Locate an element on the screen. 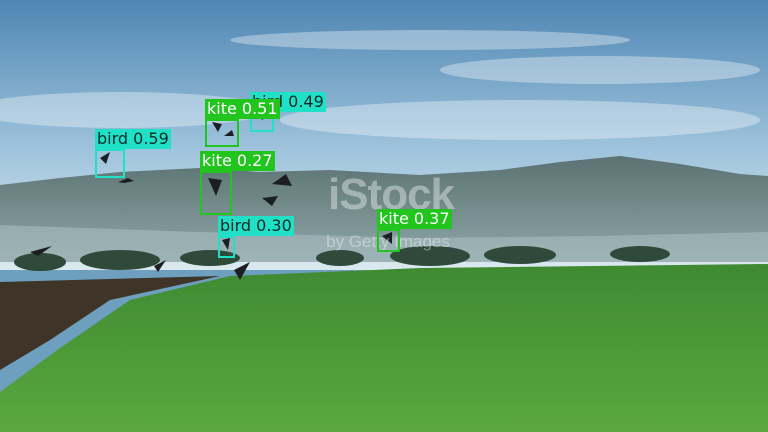 The width and height of the screenshot is (768, 432). detection-label-kite-2: kite 0.27 is located at coordinates (237, 161).